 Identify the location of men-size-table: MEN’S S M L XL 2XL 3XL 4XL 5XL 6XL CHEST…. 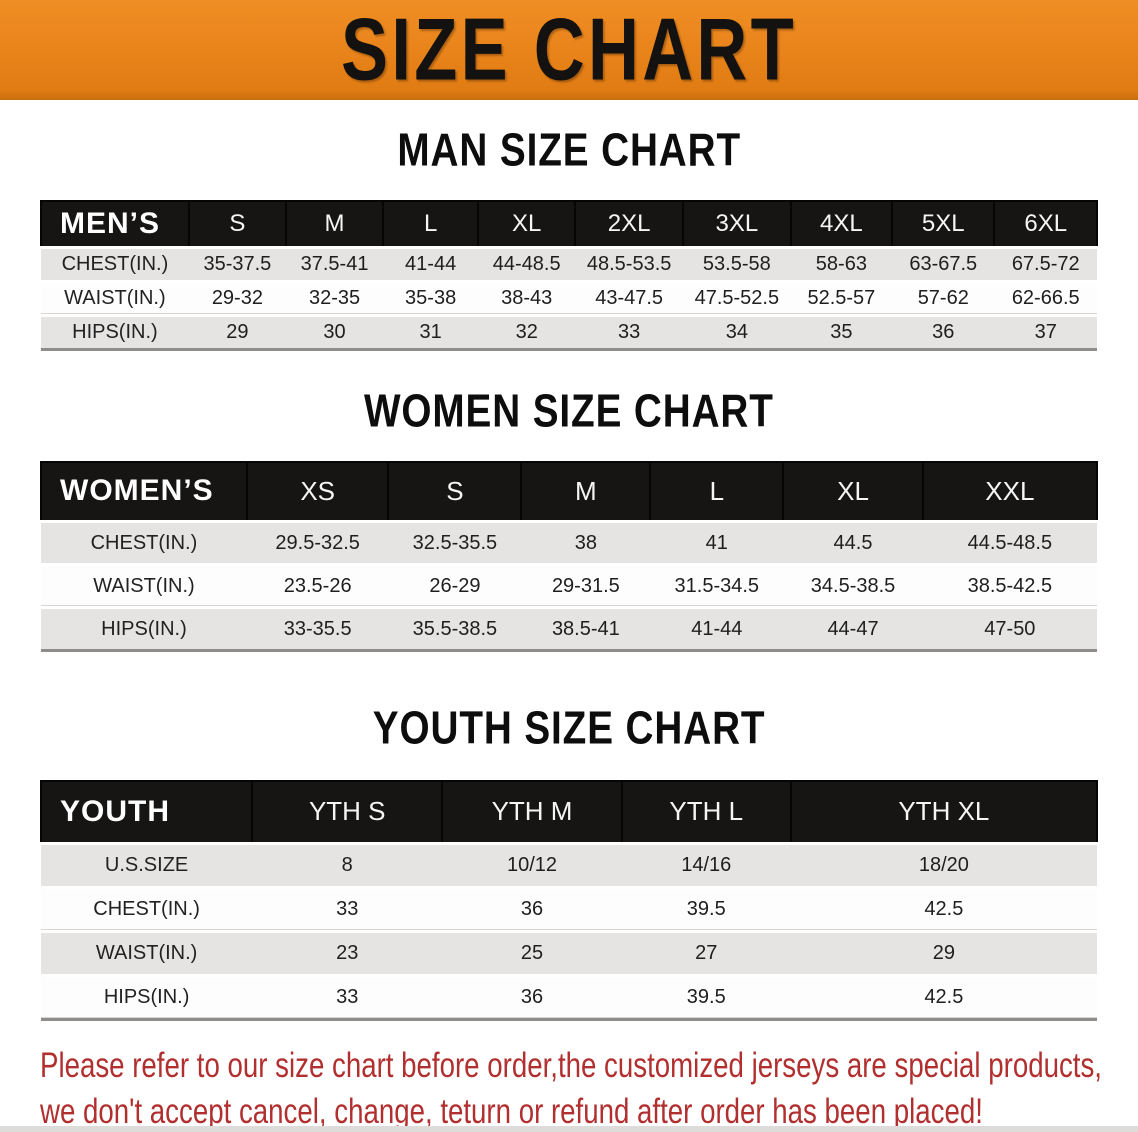
(569, 275).